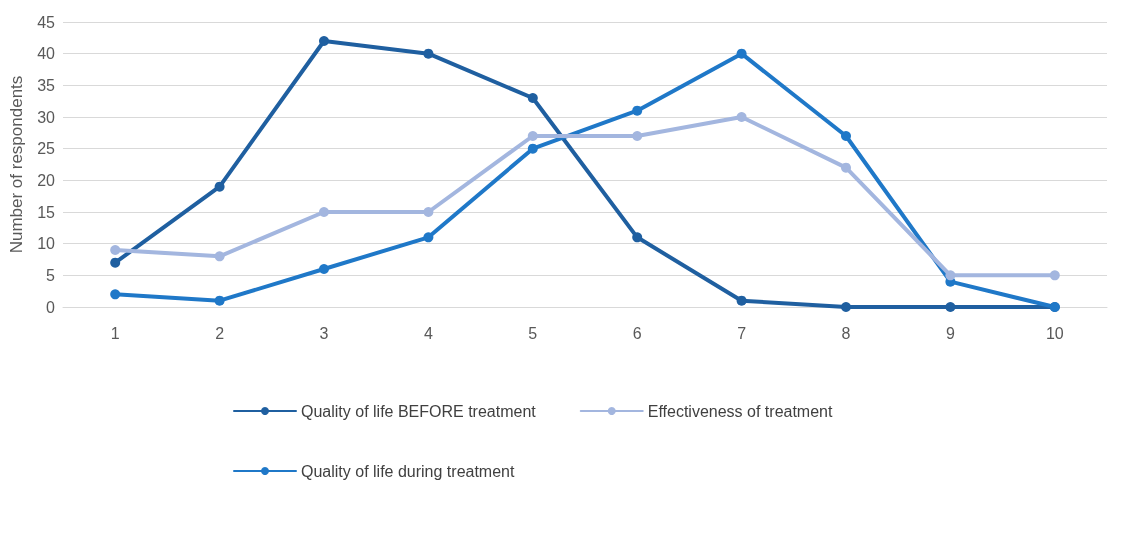  I want to click on y-tick-label: 15, so click(46, 212).